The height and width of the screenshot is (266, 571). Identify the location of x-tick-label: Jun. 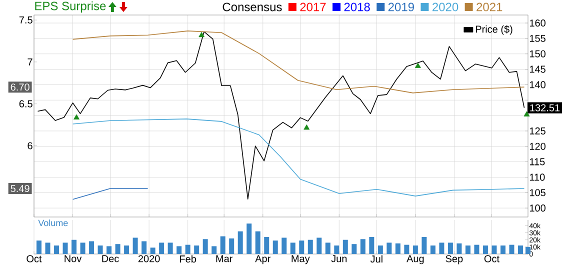
(339, 258).